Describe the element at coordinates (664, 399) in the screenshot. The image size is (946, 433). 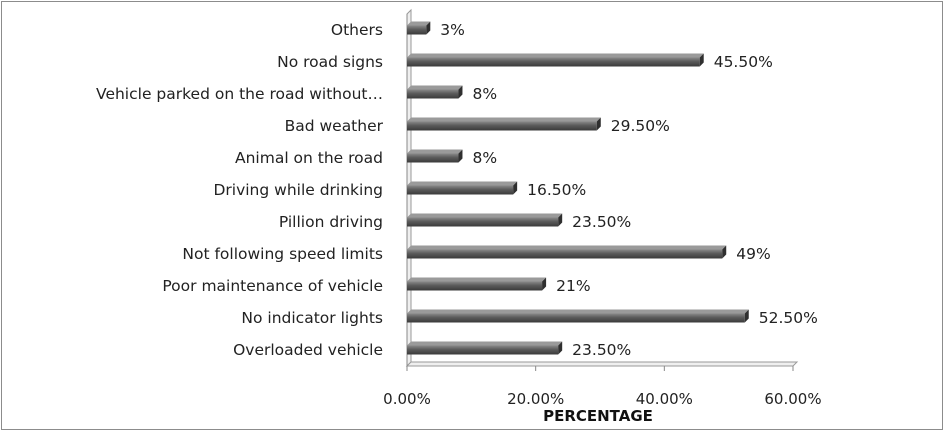
I see `x-tick-label: 40.00%` at that location.